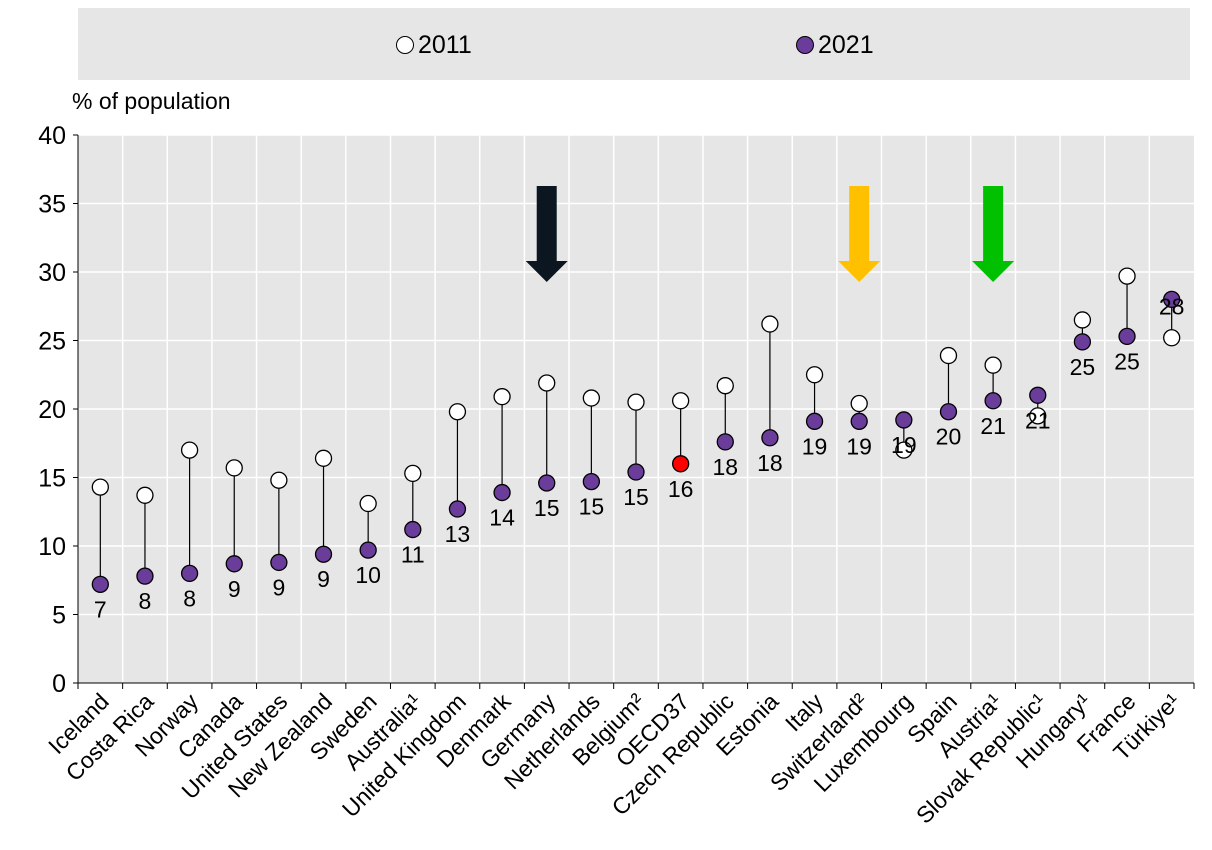  What do you see at coordinates (52, 136) in the screenshot?
I see `y-tick-label: 40` at bounding box center [52, 136].